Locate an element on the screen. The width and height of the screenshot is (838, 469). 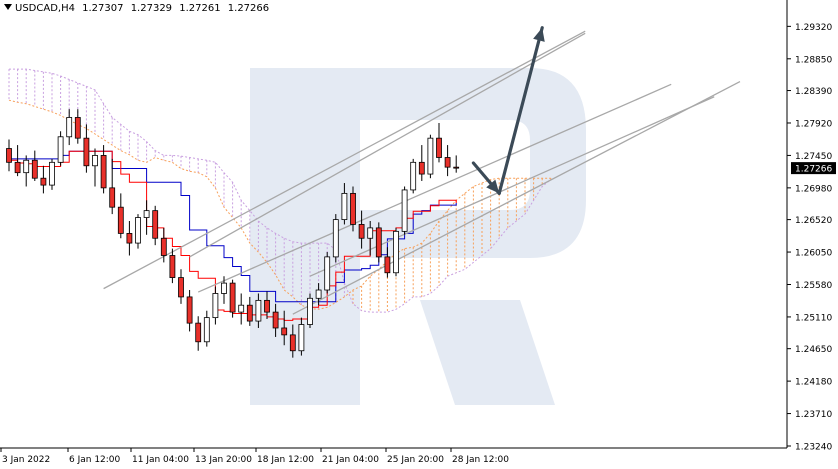
y-tick-label: 1.25580 is located at coordinates (813, 286).